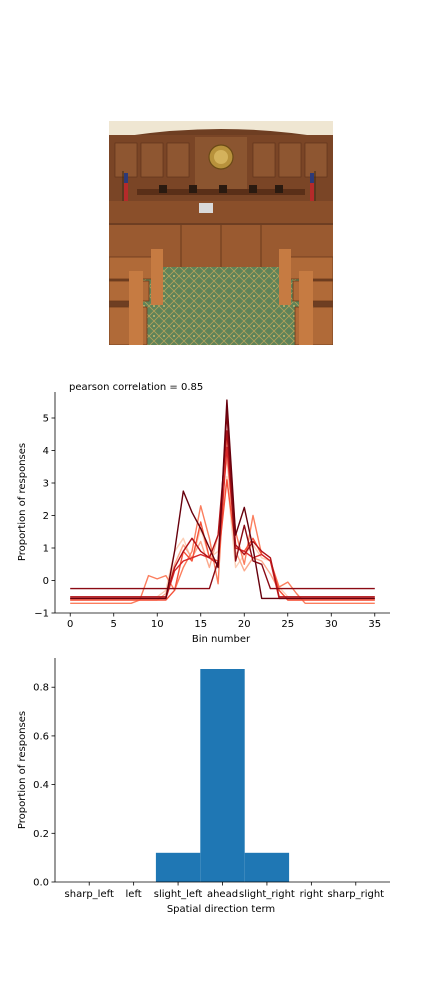 Image resolution: width=432 pixels, height=1008 pixels. Describe the element at coordinates (46, 419) in the screenshot. I see `y-tick-label: 5` at that location.